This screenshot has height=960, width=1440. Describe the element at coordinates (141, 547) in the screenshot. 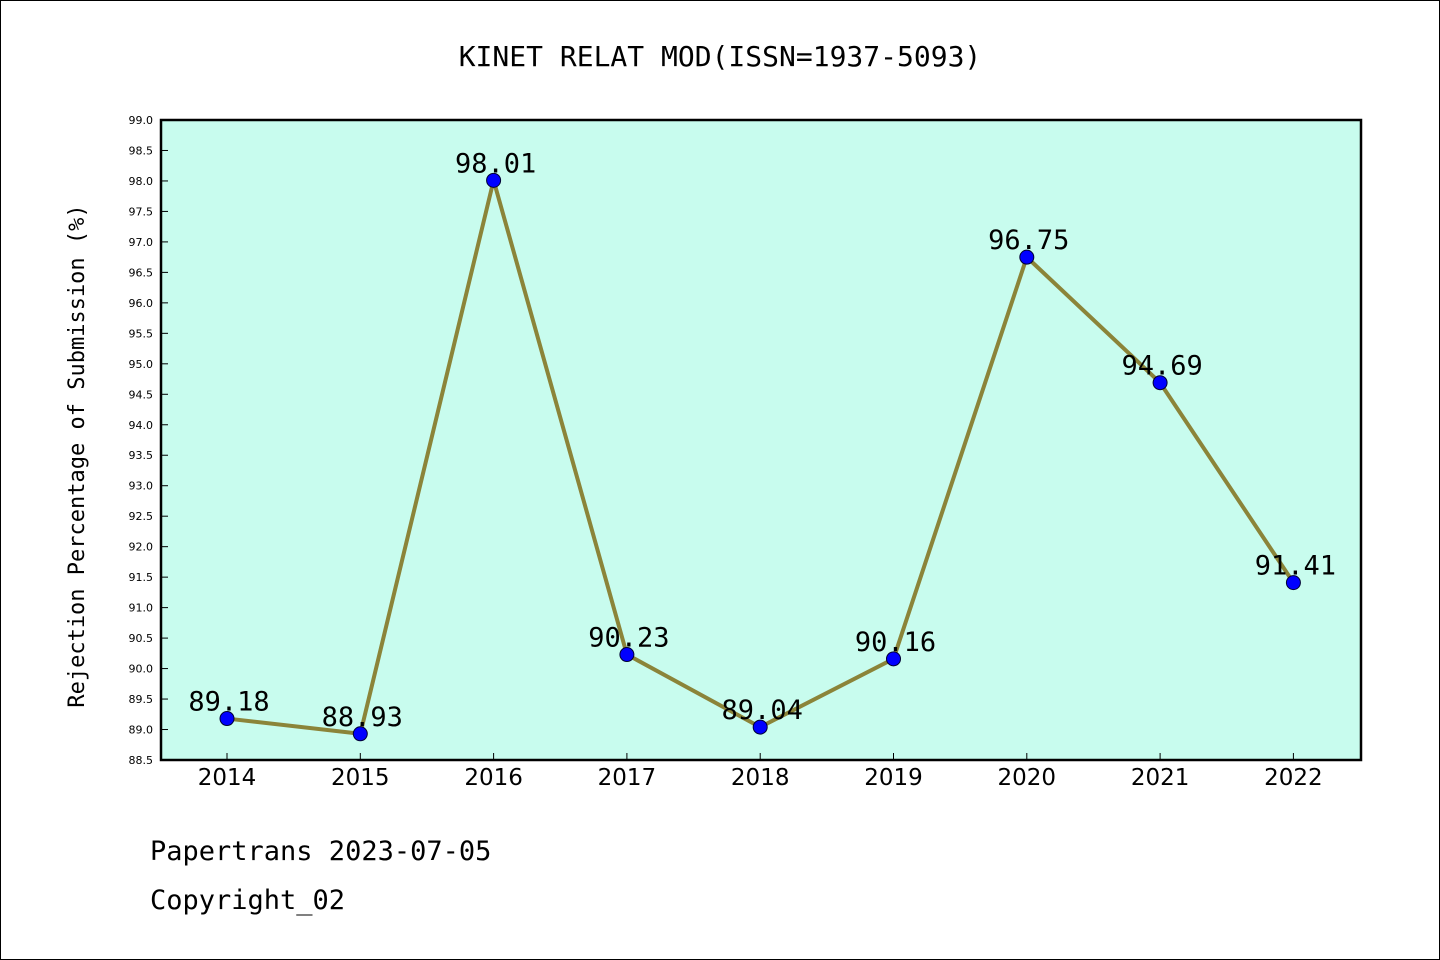

I see `y-tick-label: 92.0` at that location.